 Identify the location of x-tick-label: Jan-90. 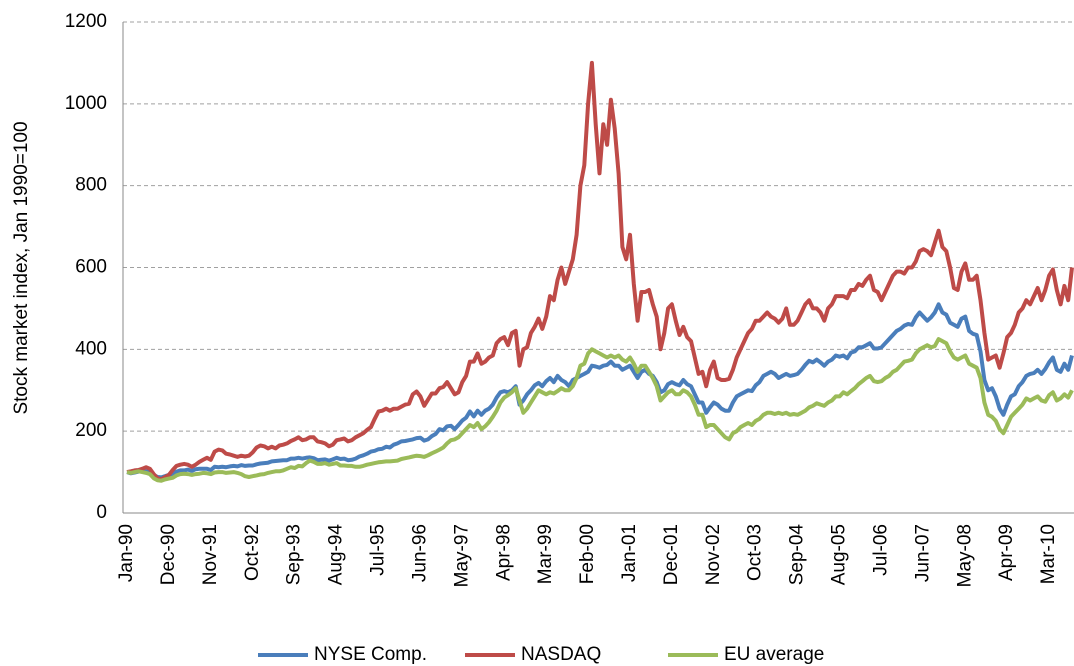
(126, 553).